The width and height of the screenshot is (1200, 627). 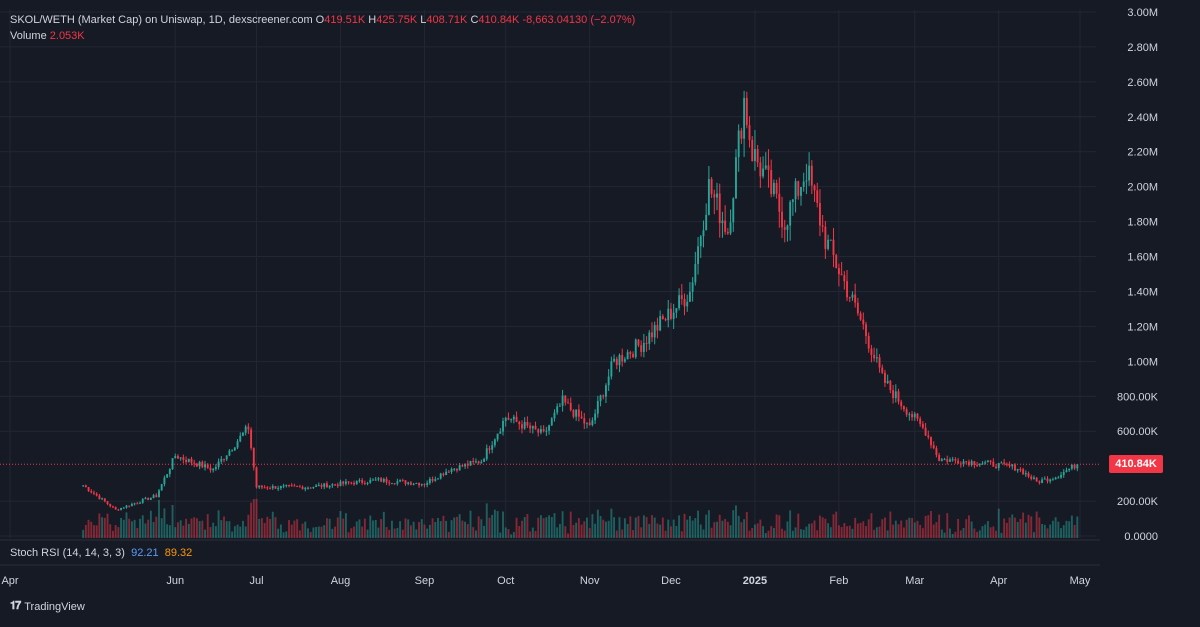 I want to click on tradingview-logo: 𝟏𝟕 TradingView, so click(x=47, y=606).